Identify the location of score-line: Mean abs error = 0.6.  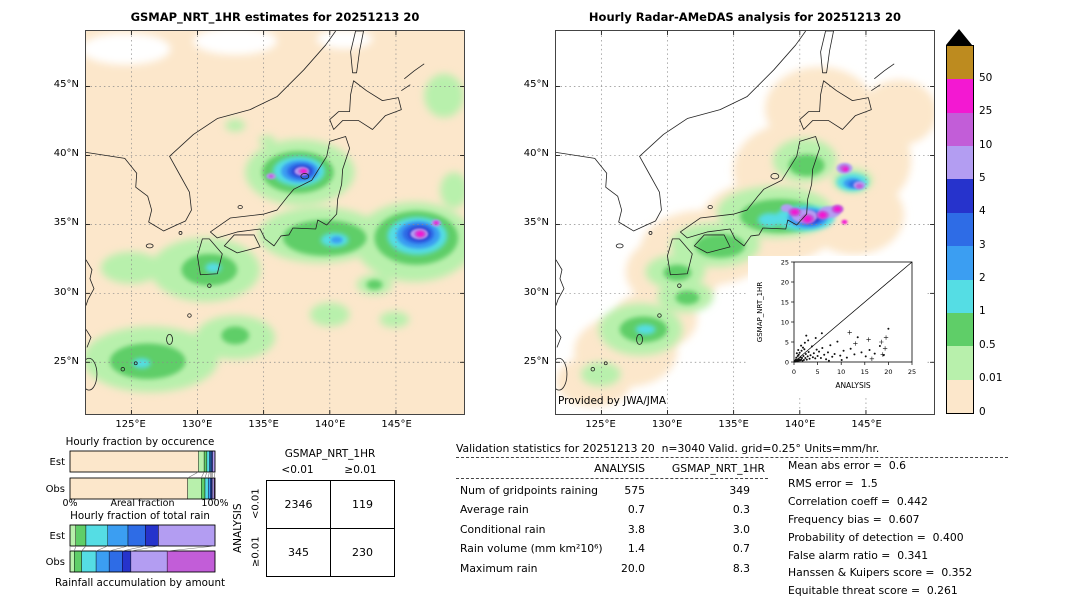
(847, 465).